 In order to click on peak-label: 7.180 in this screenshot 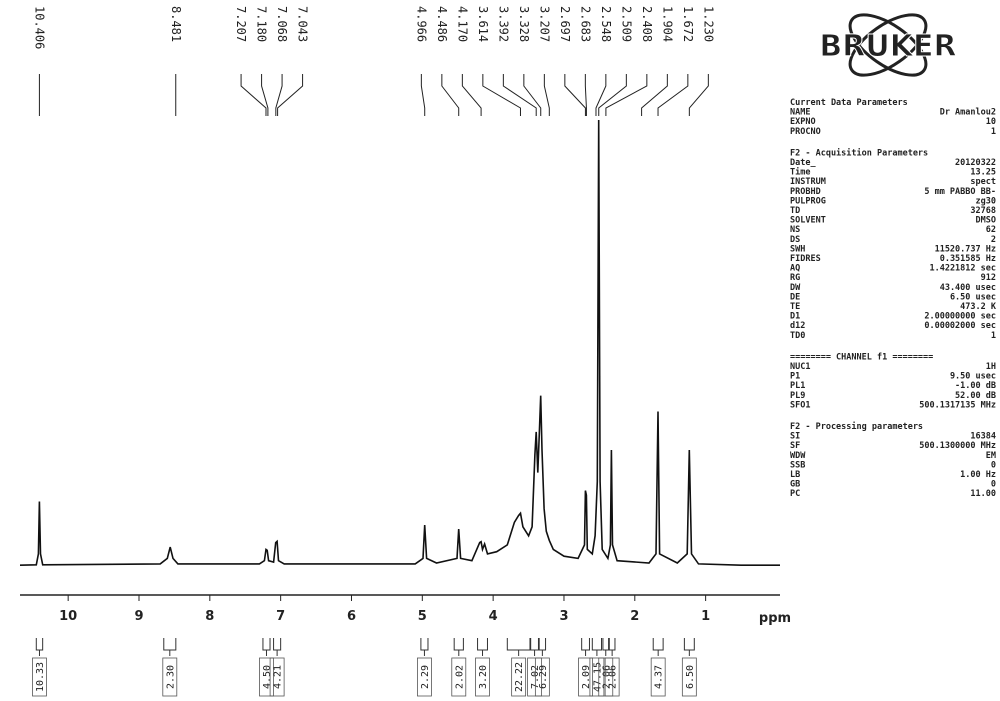, I will do `click(262, 24)`.